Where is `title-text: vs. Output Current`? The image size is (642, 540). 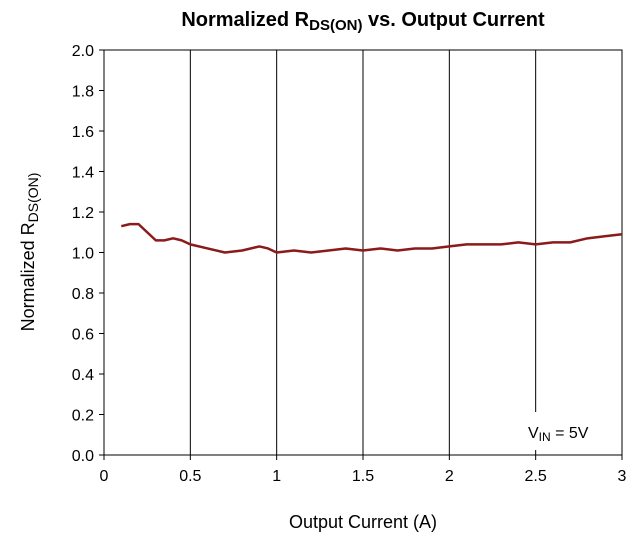 title-text: vs. Output Current is located at coordinates (453, 20).